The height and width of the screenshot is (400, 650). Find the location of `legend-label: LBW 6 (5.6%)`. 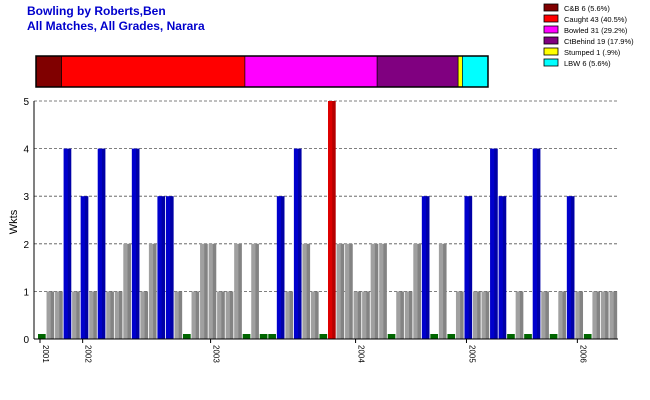

legend-label: LBW 6 (5.6%) is located at coordinates (587, 63).